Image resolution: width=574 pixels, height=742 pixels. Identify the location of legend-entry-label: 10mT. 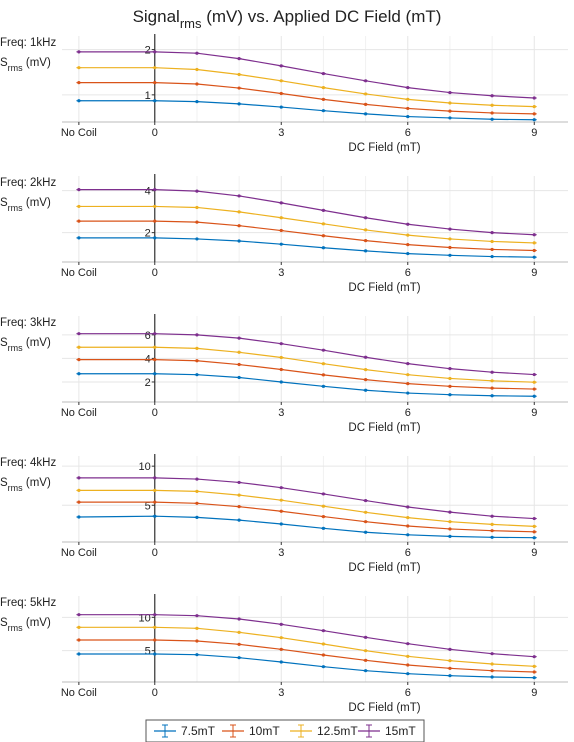
(264, 731).